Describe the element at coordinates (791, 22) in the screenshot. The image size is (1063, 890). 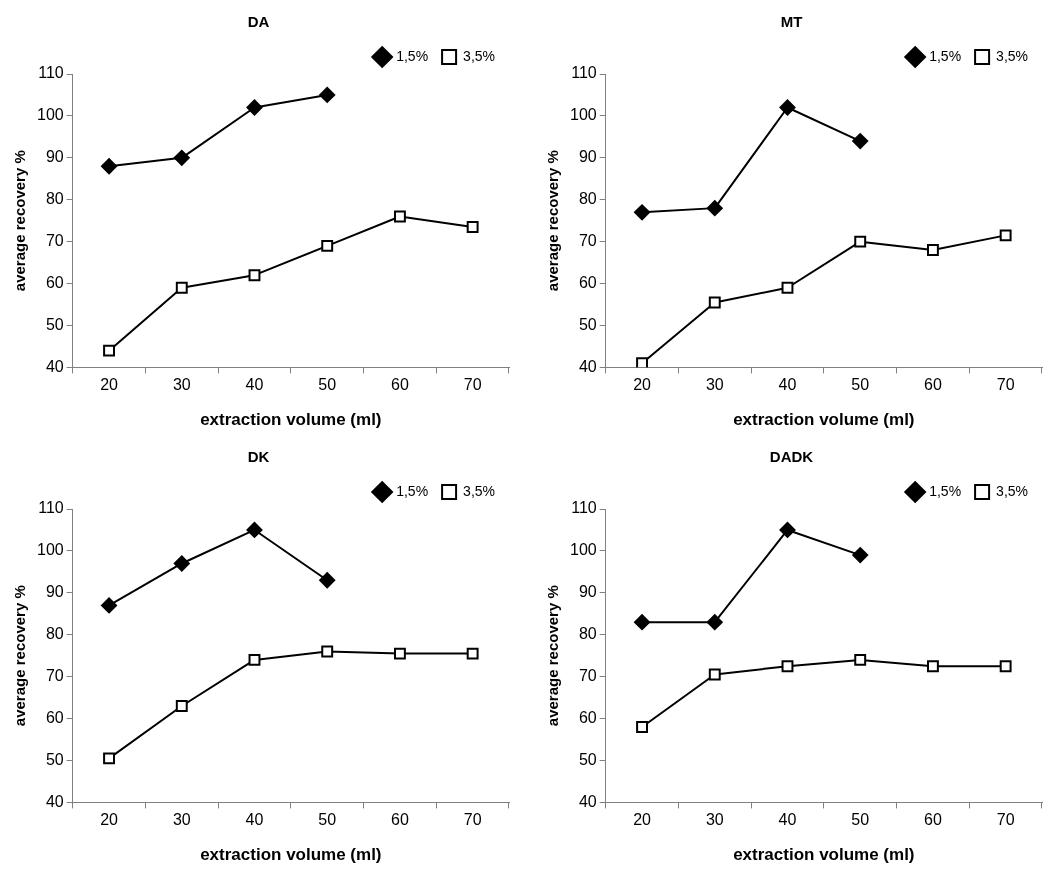
I see `chart-title: MT` at that location.